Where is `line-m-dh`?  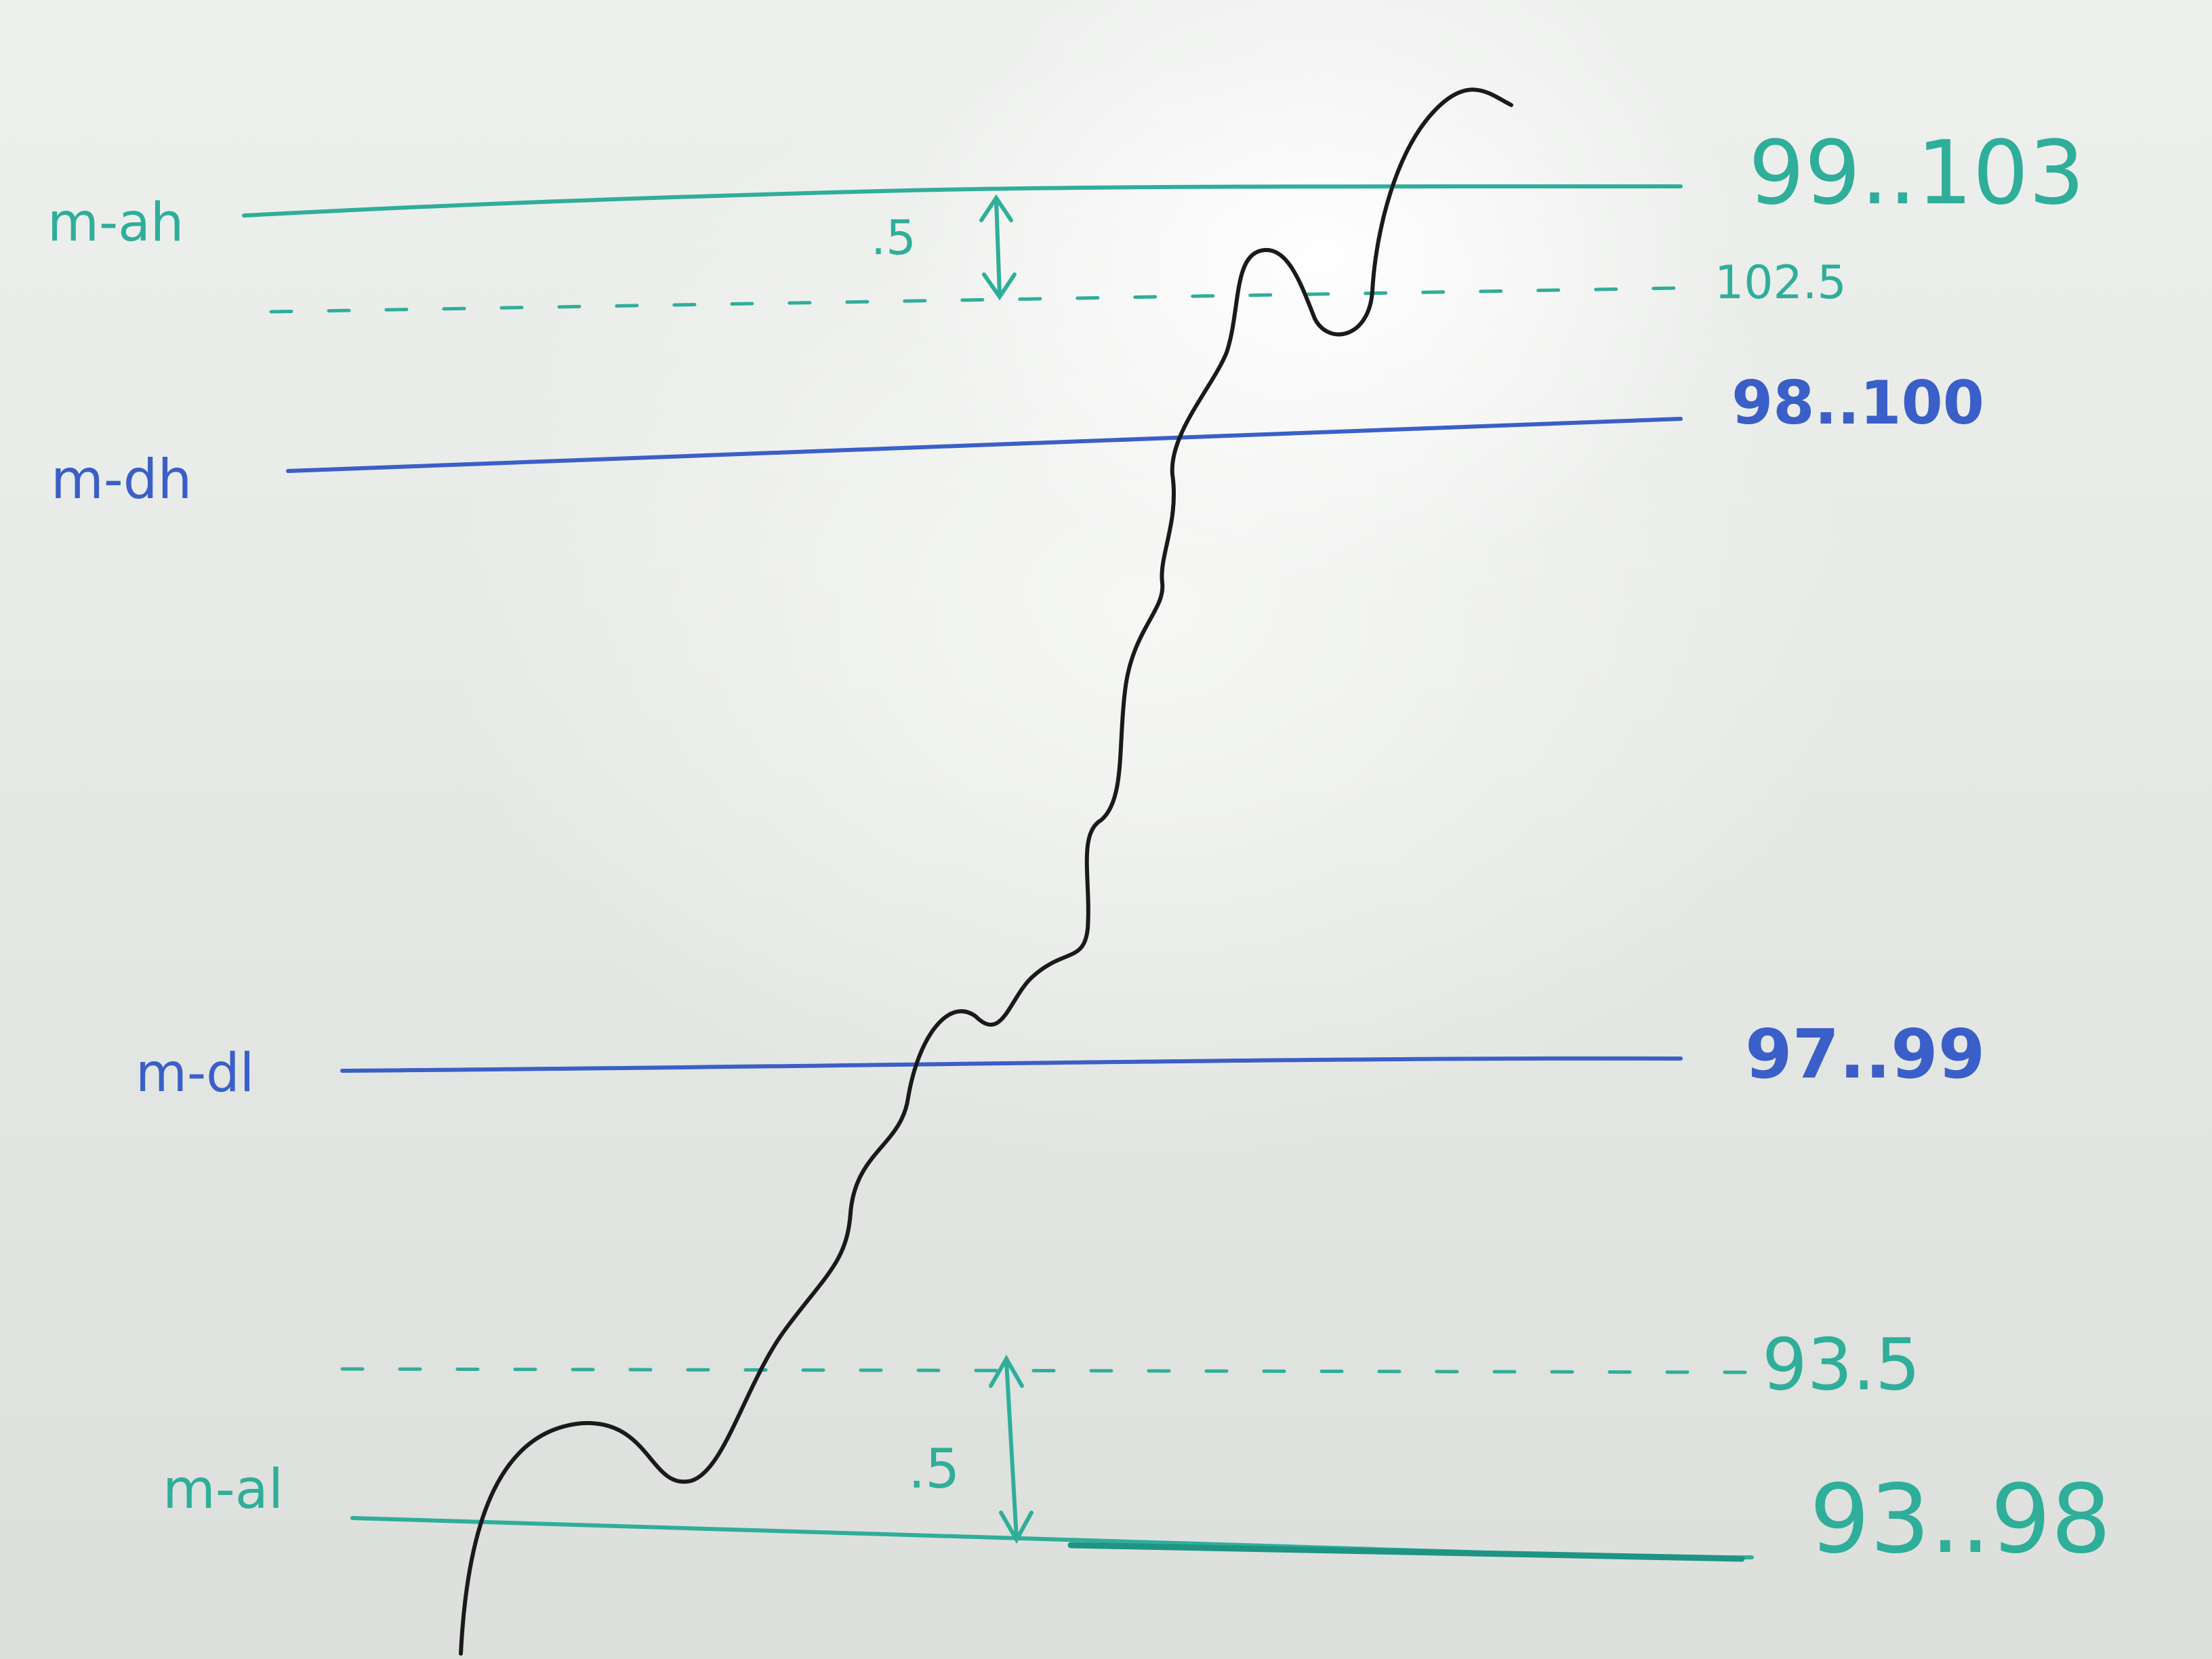
line-m-dh is located at coordinates (985, 445).